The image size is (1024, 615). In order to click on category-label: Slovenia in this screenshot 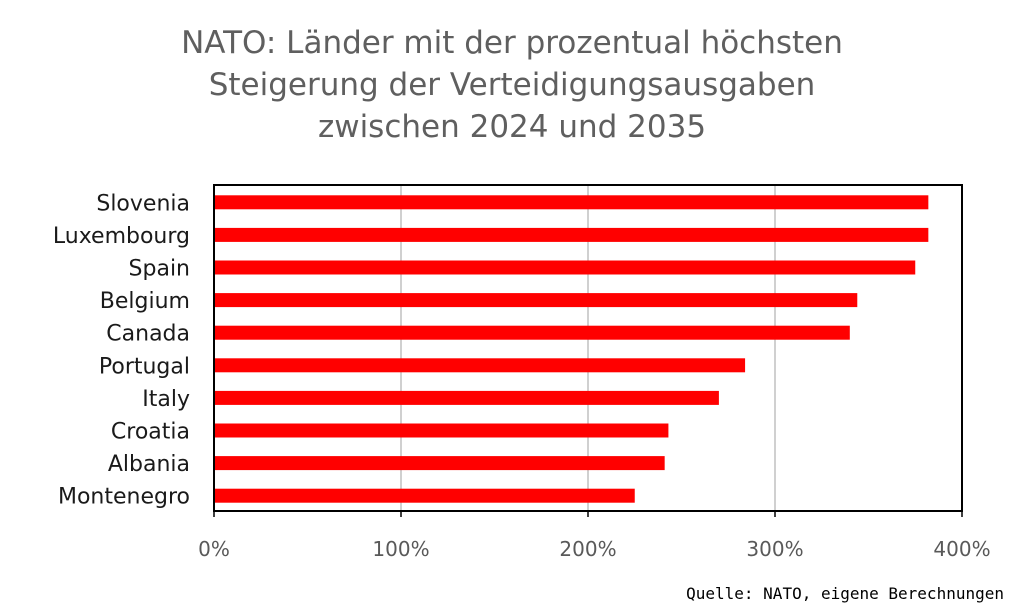, I will do `click(143, 203)`.